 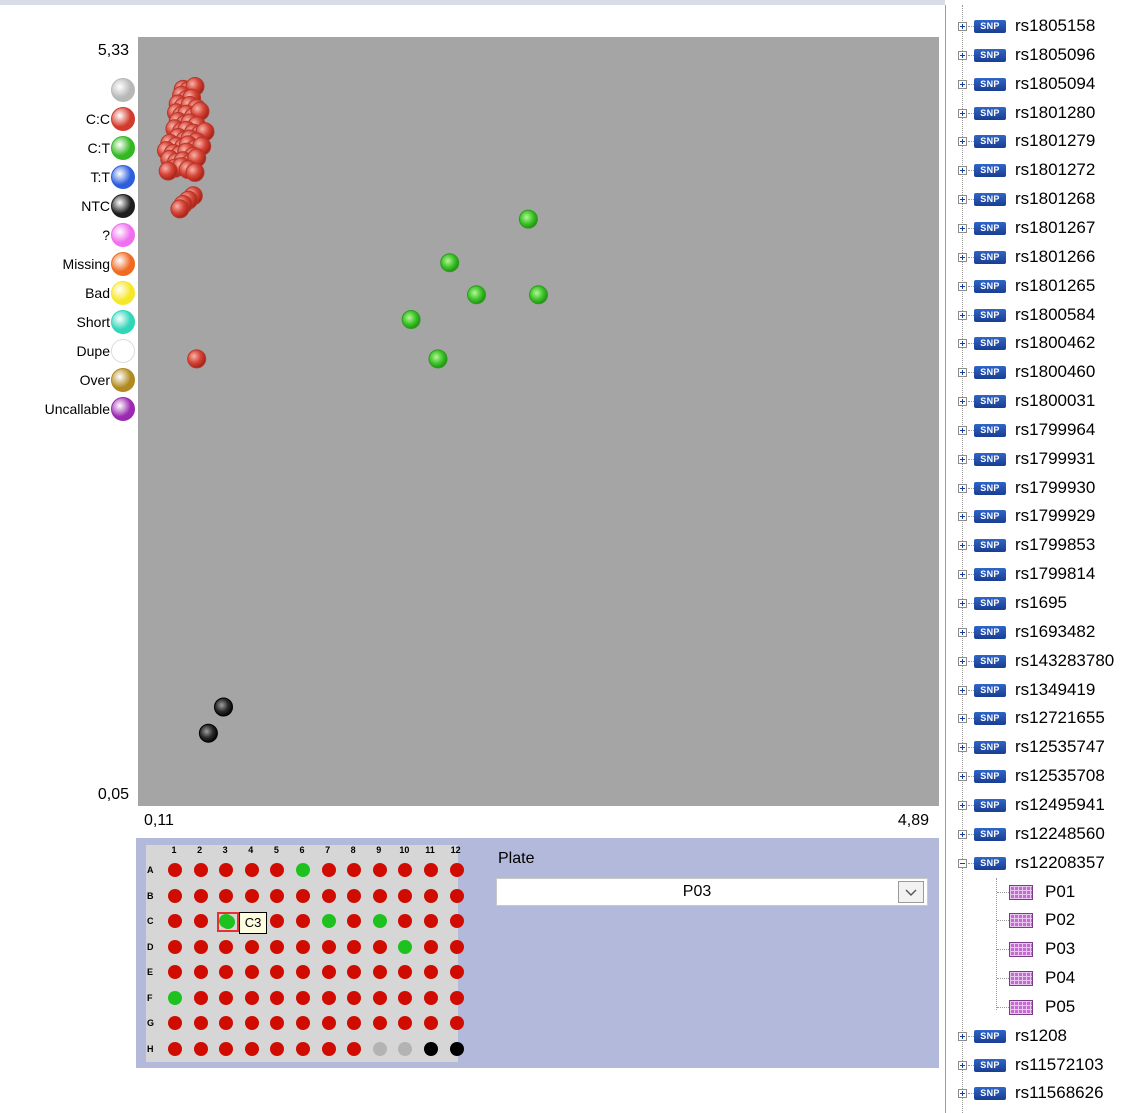 I want to click on tree-item-snp: SNP rs1801272, so click(x=1039, y=170).